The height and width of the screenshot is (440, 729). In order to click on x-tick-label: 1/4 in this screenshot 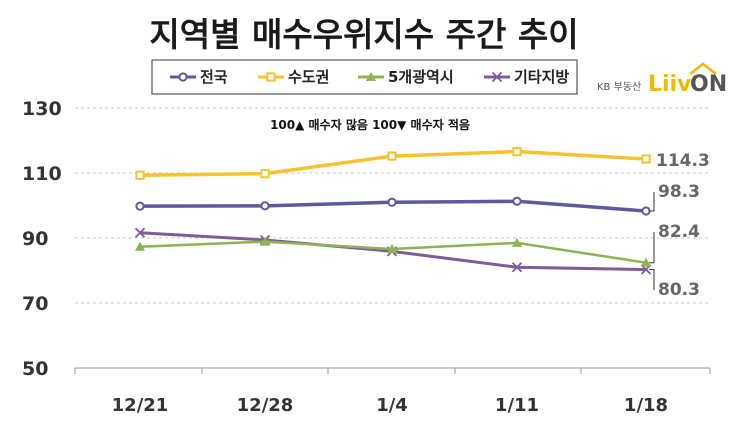, I will do `click(392, 405)`.